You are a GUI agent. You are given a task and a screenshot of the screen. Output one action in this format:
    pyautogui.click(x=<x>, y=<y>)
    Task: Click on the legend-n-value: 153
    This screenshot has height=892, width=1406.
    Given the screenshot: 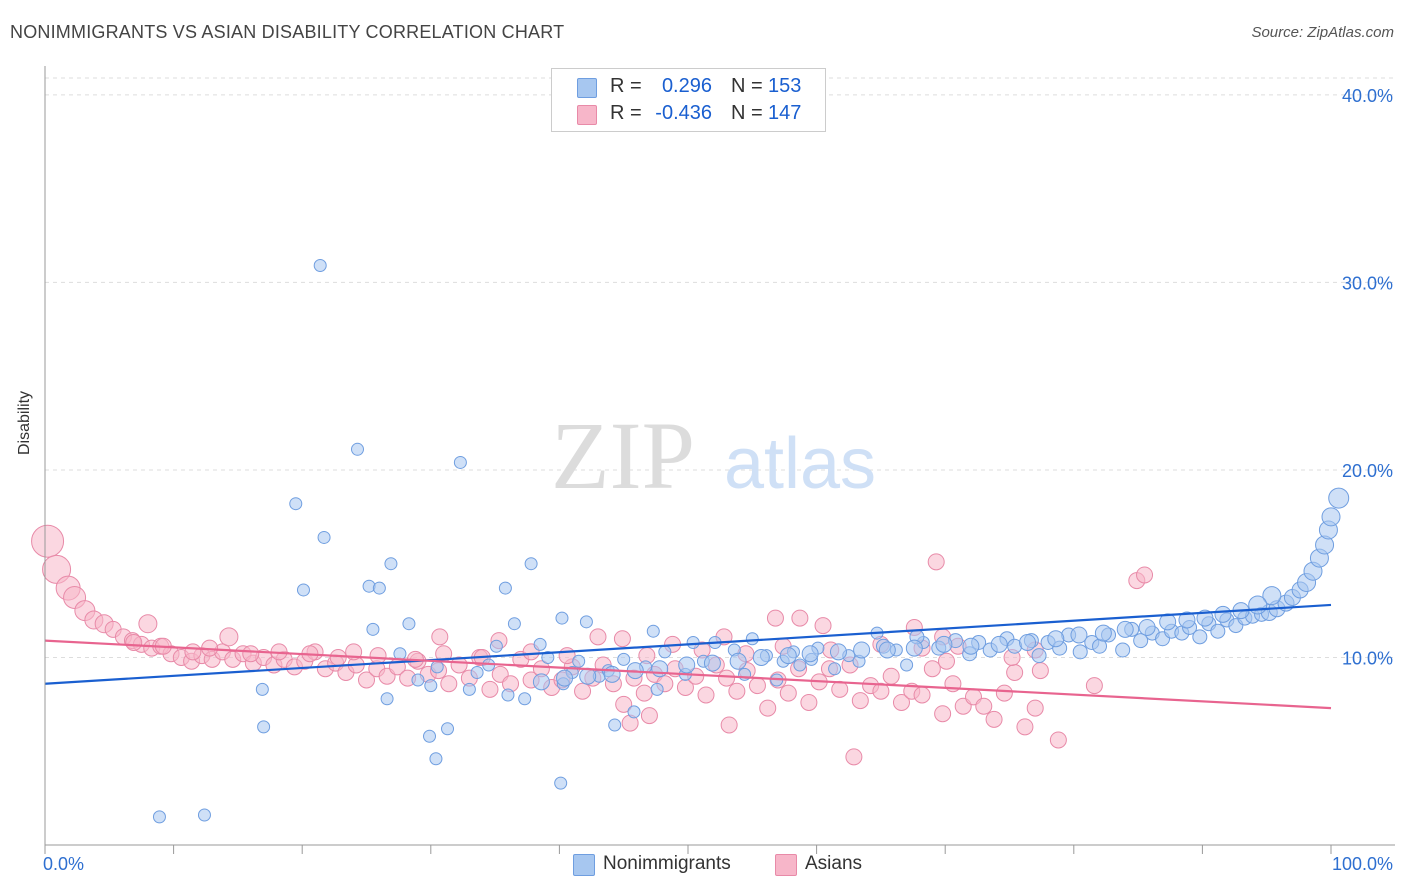 What is the action you would take?
    pyautogui.click(x=785, y=86)
    